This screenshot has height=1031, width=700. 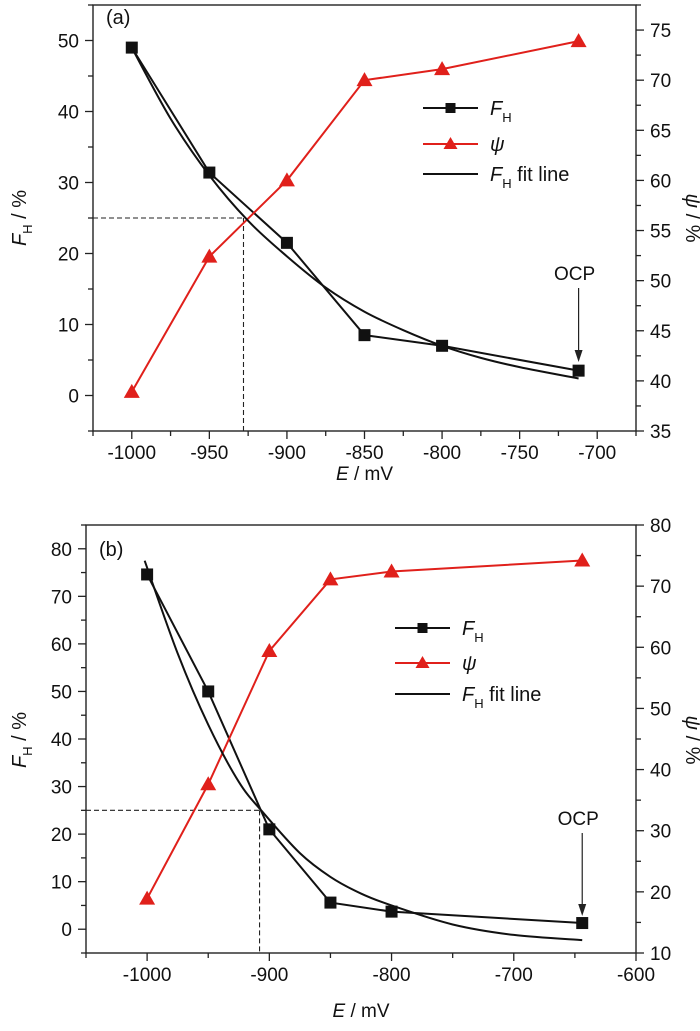 I want to click on panel-label: (b), so click(x=111, y=550).